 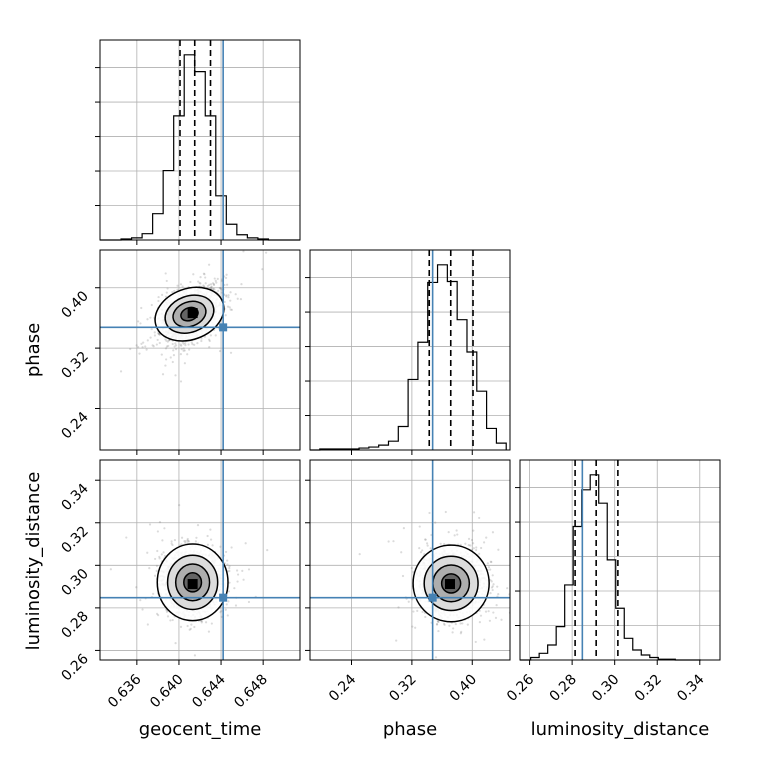 I want to click on ytick-label-phase: 0.40, so click(x=74, y=304).